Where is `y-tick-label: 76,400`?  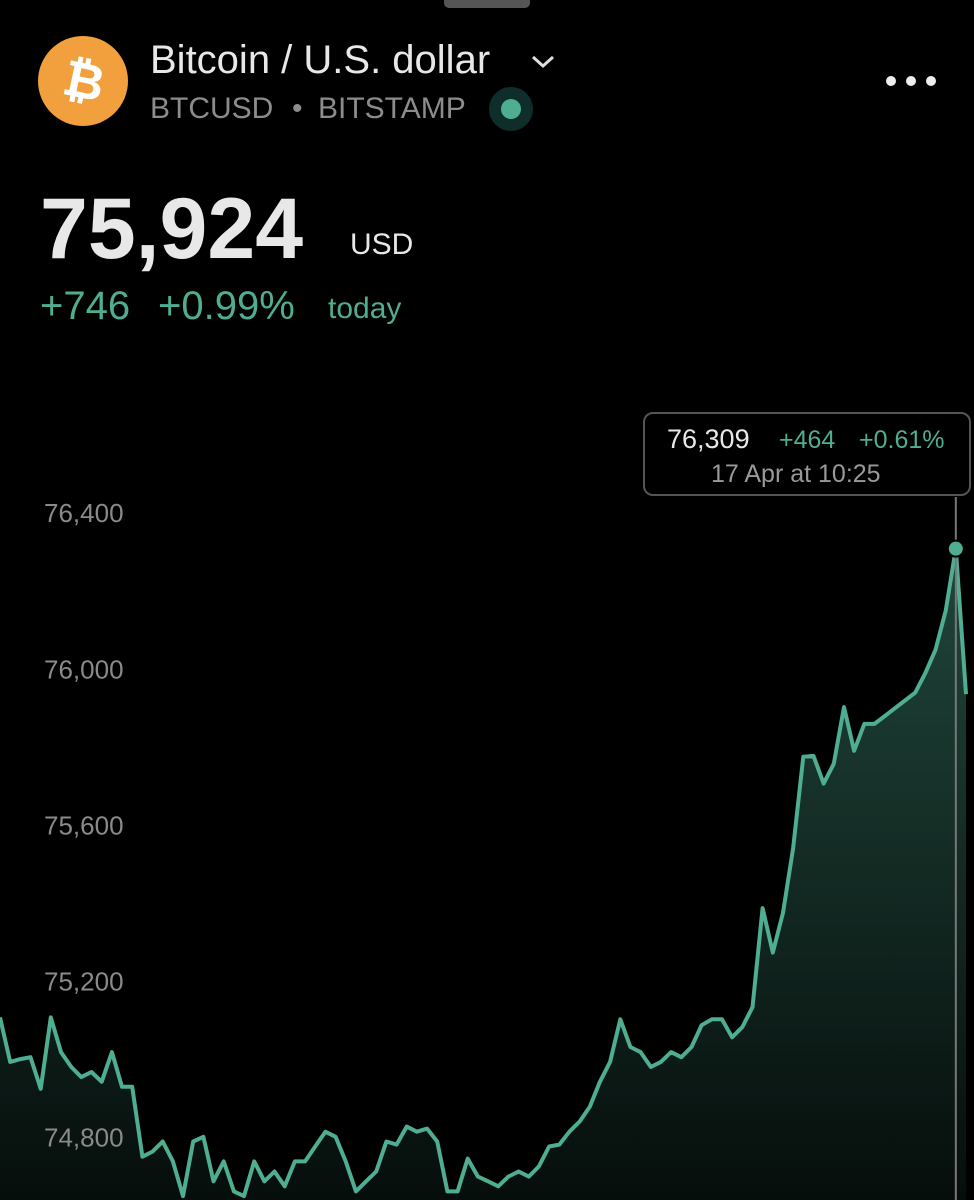
y-tick-label: 76,400 is located at coordinates (84, 513).